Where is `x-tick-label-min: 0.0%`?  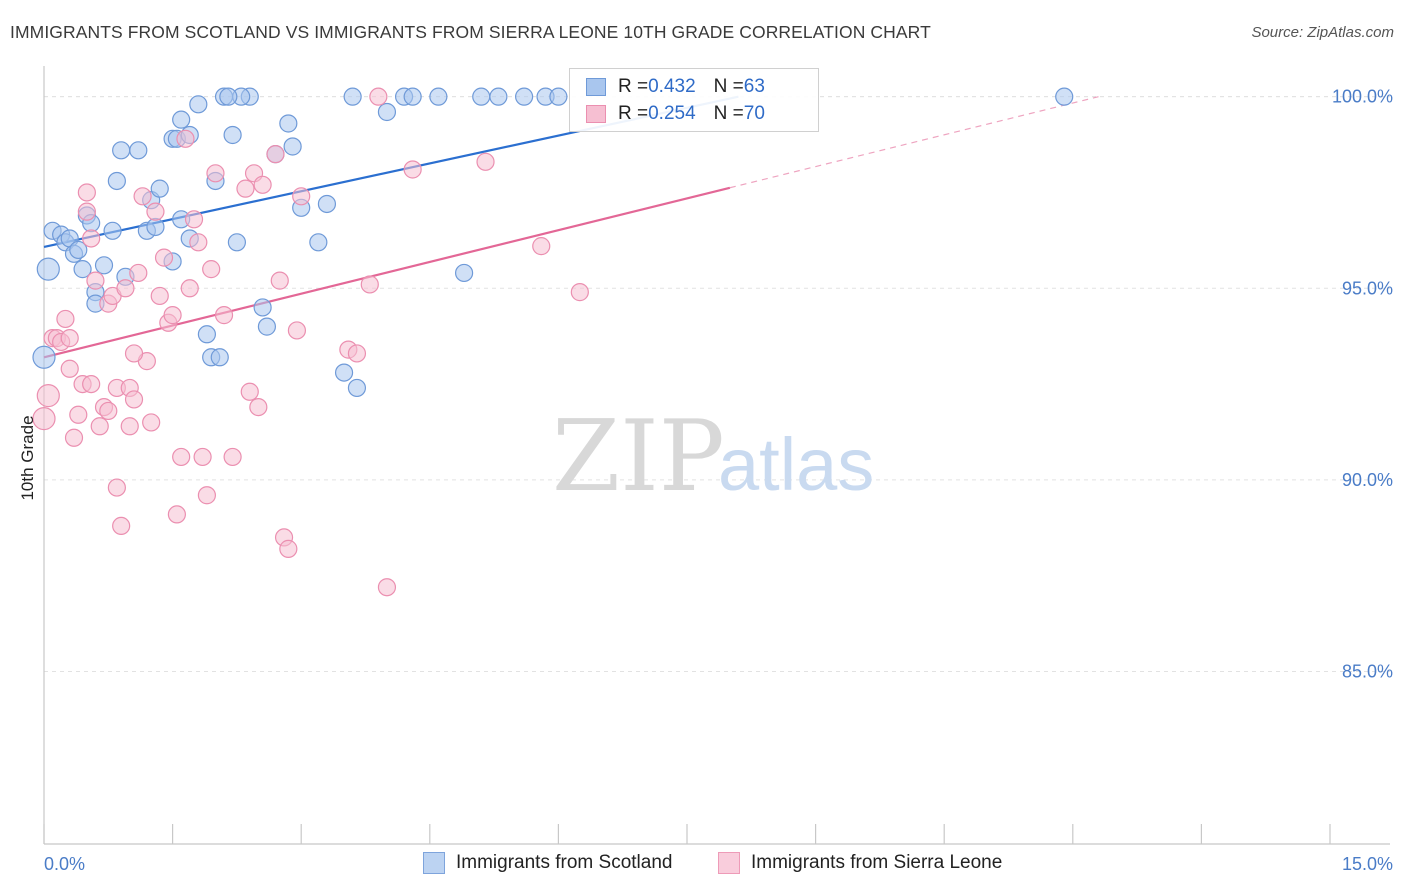
x-tick-label-min: 0.0% is located at coordinates (64, 864).